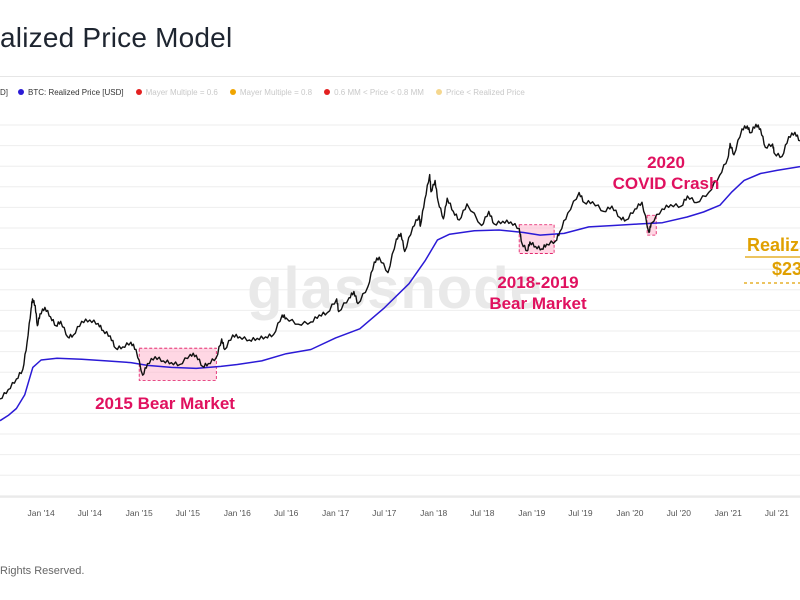  I want to click on annotation-label-covid: COVID Crash, so click(666, 183).